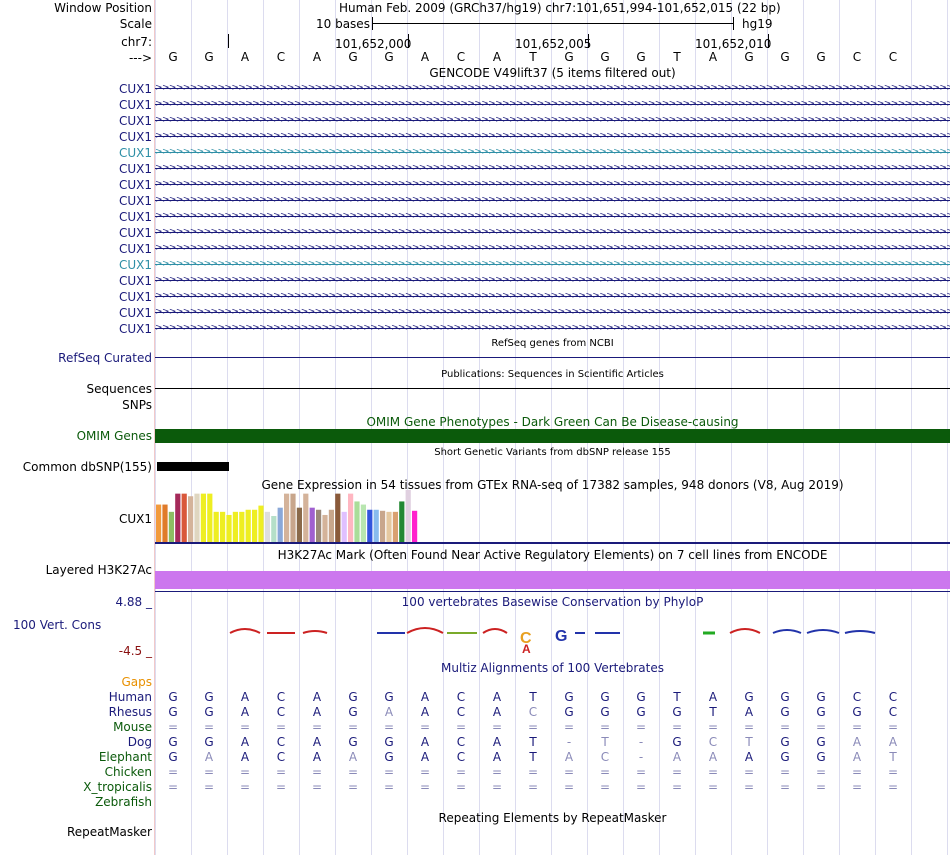 The height and width of the screenshot is (855, 950). I want to click on dbsnp-variant, so click(193, 466).